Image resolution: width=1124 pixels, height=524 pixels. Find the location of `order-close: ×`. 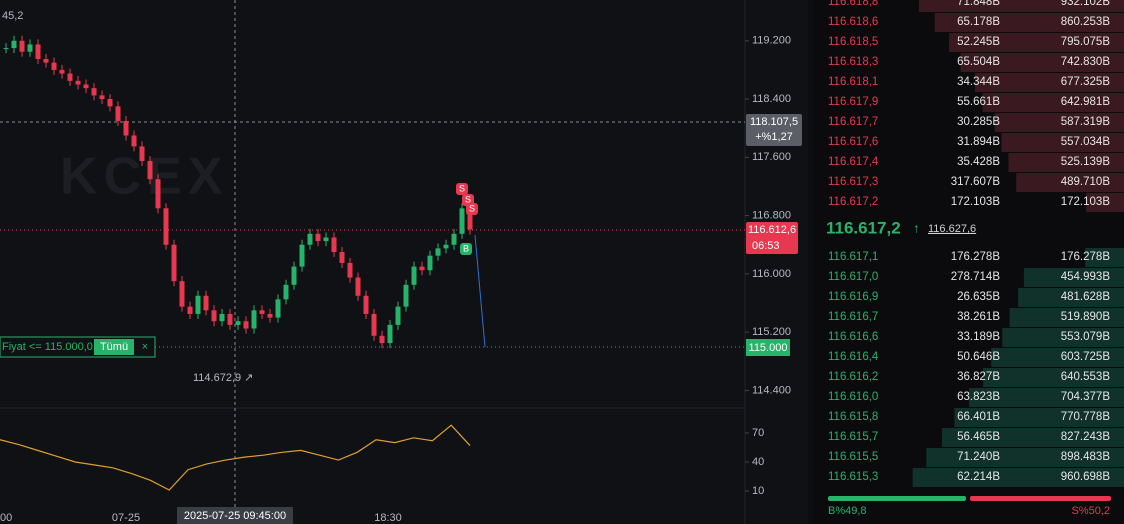

order-close: × is located at coordinates (145, 347).